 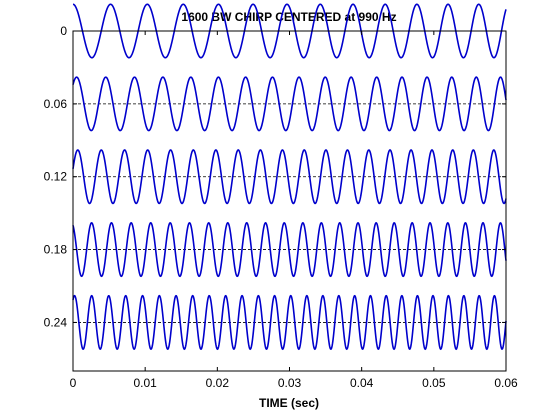 What do you see at coordinates (218, 383) in the screenshot?
I see `x-tick-label: 0.02` at bounding box center [218, 383].